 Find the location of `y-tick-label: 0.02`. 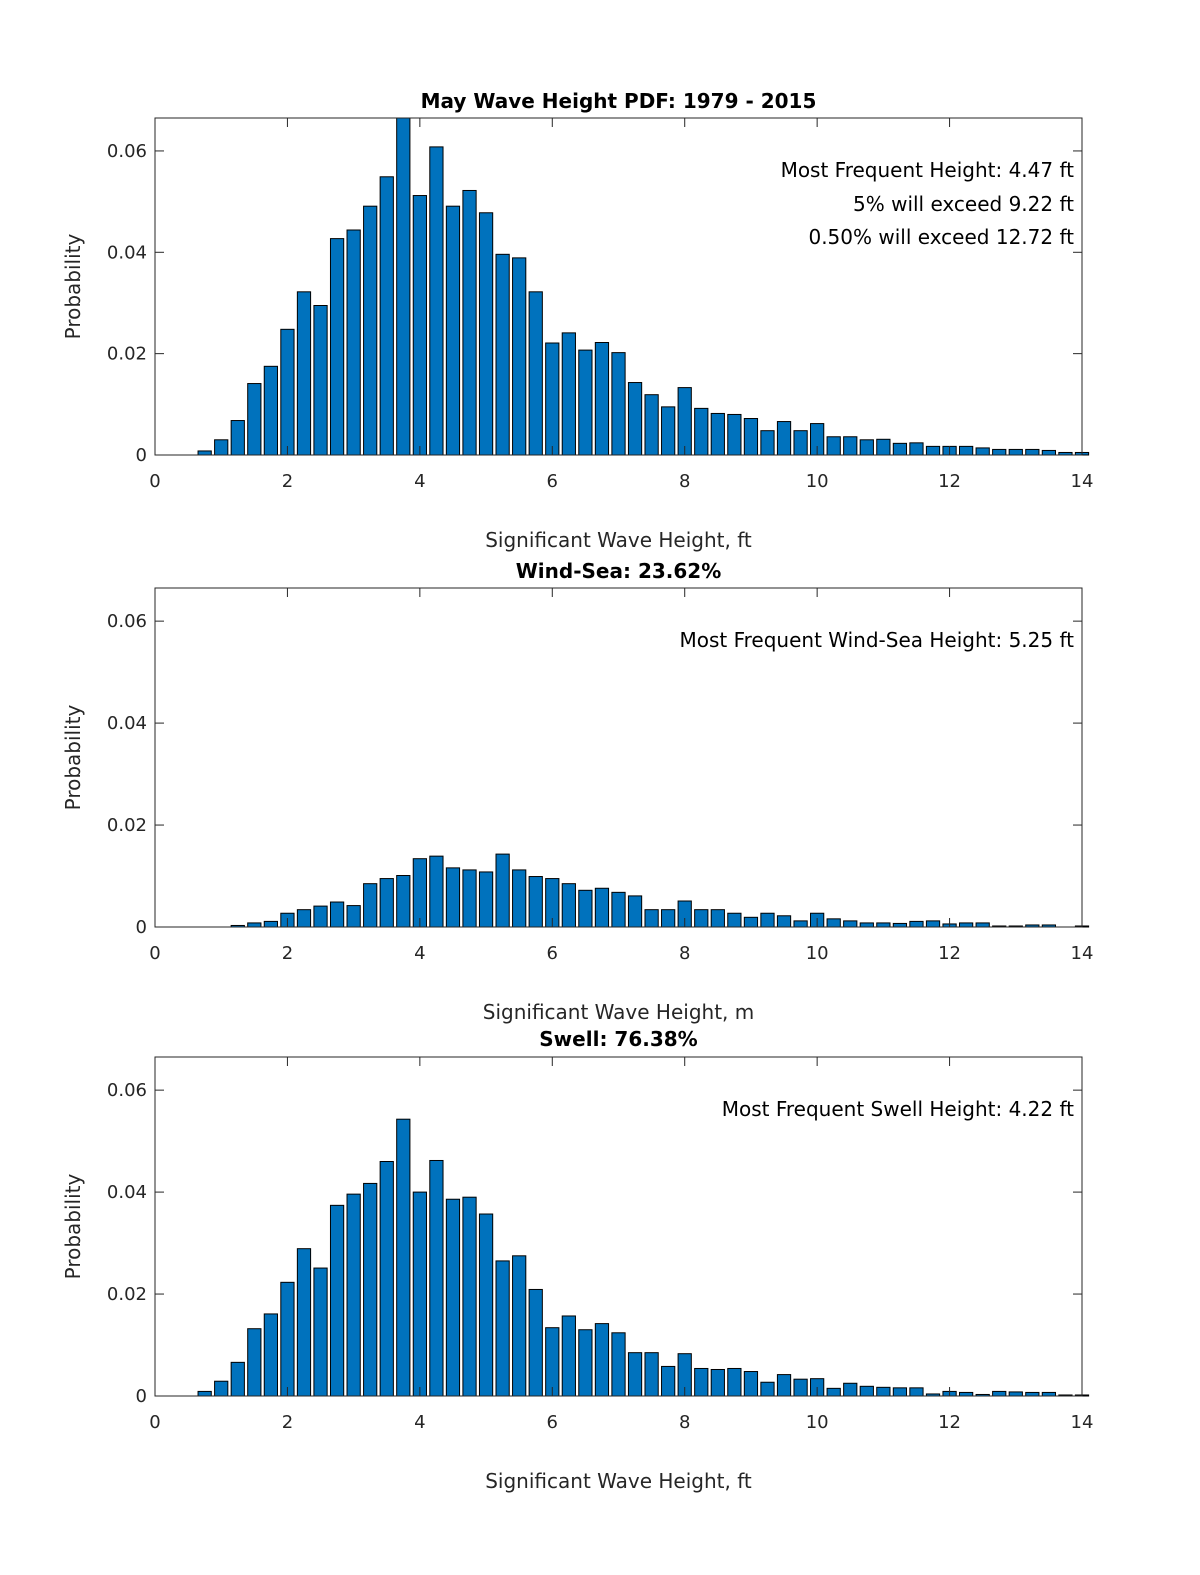

y-tick-label: 0.02 is located at coordinates (127, 354).